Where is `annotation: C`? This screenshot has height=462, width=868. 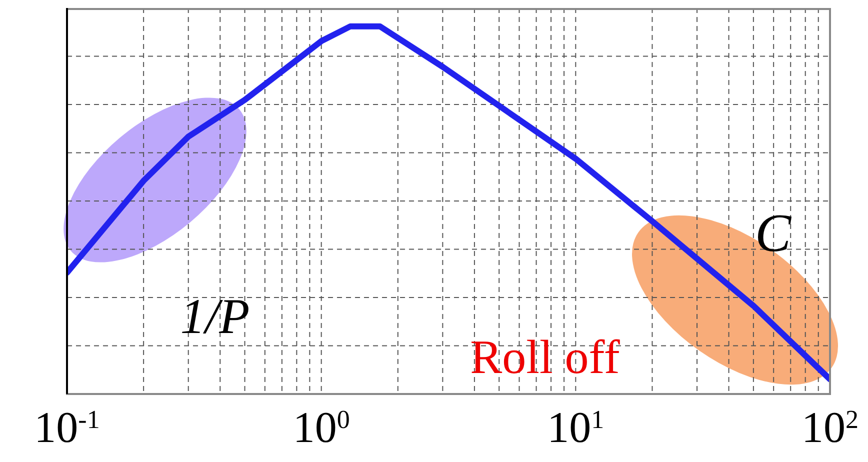 annotation: C is located at coordinates (773, 233).